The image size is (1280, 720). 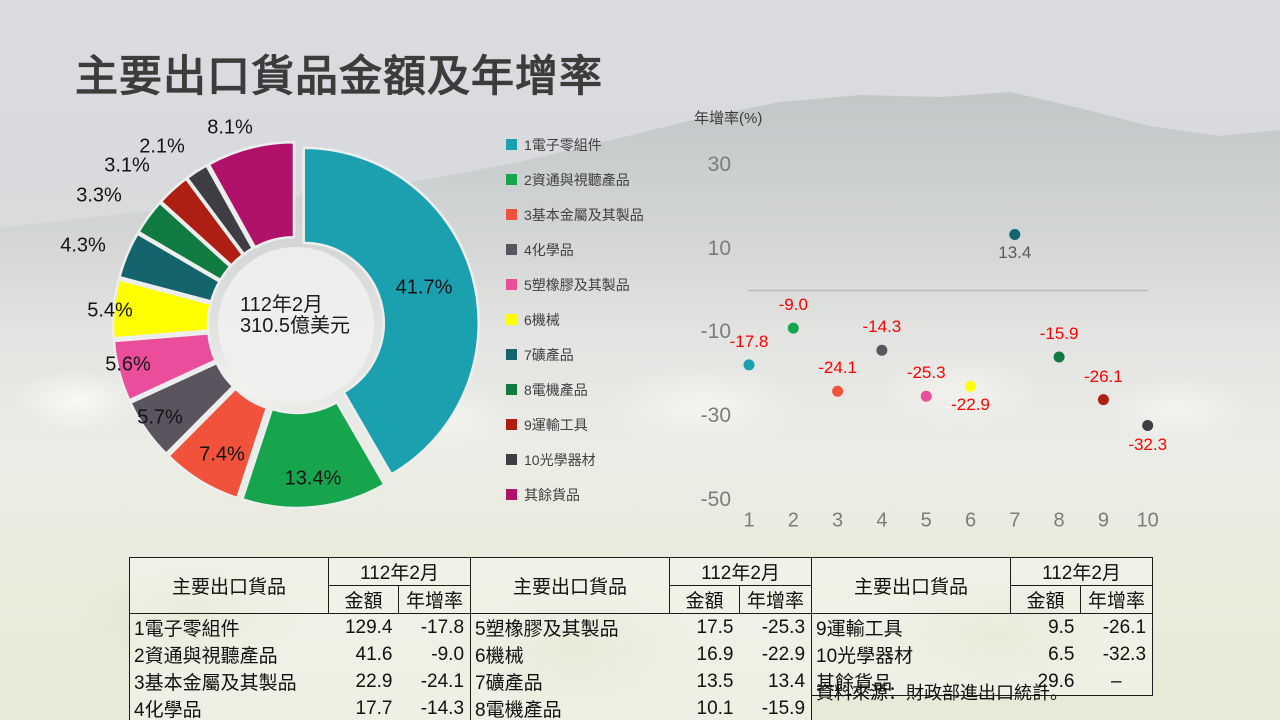 What do you see at coordinates (641, 707) in the screenshot?
I see `table-row: 8電機產品 10.1 -15.9` at bounding box center [641, 707].